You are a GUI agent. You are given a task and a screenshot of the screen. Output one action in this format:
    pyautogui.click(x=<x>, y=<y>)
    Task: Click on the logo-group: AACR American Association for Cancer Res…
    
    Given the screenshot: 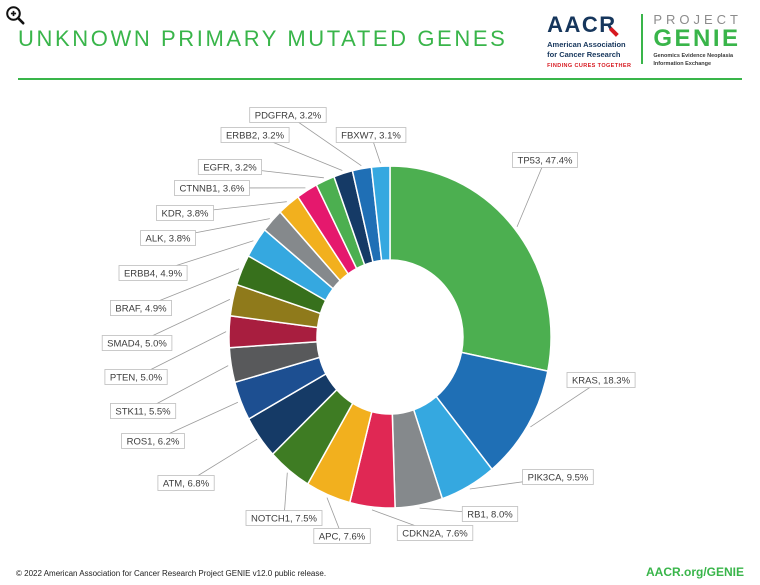 What is the action you would take?
    pyautogui.click(x=644, y=40)
    